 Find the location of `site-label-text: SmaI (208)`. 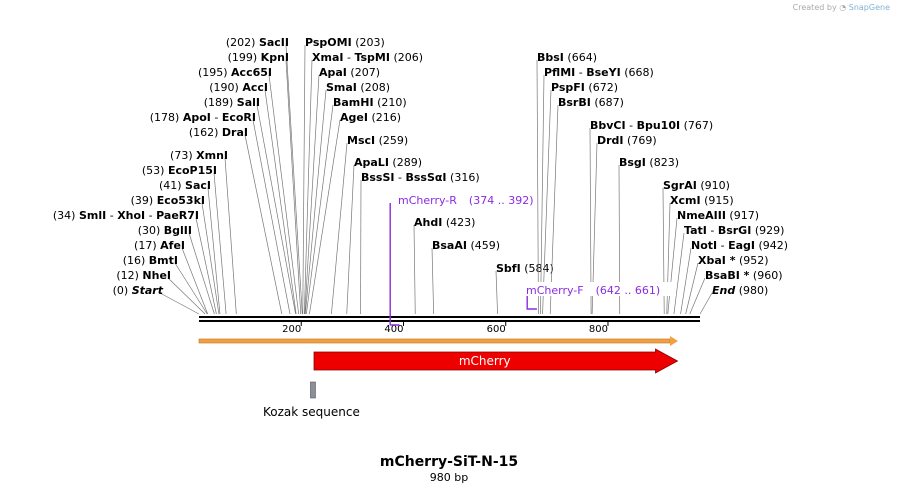

site-label-text: SmaI (208) is located at coordinates (358, 87).